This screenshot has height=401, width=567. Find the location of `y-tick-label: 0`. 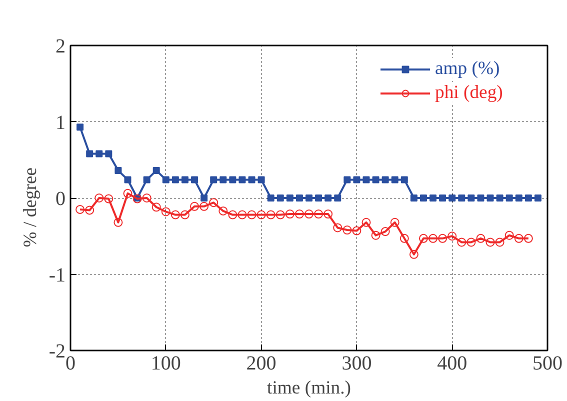

y-tick-label: 0 is located at coordinates (61, 199).